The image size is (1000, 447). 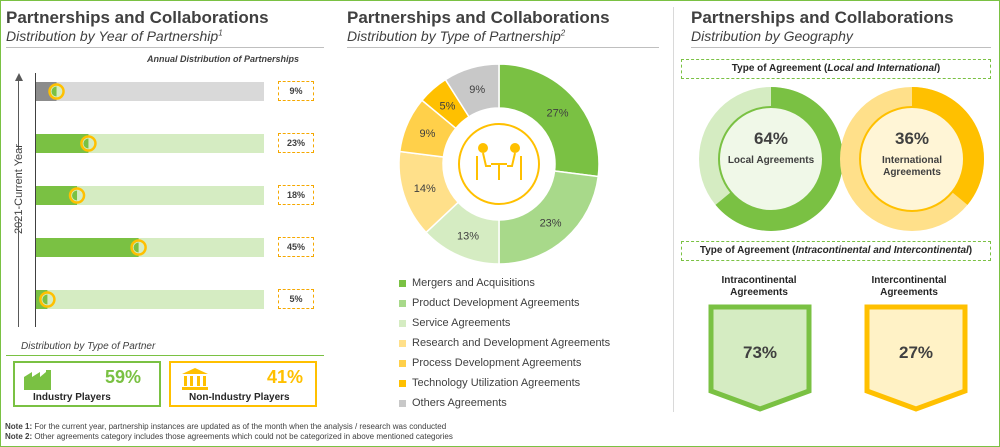 What do you see at coordinates (948, 146) in the screenshot?
I see `geo-donut-slice-international-agreements` at bounding box center [948, 146].